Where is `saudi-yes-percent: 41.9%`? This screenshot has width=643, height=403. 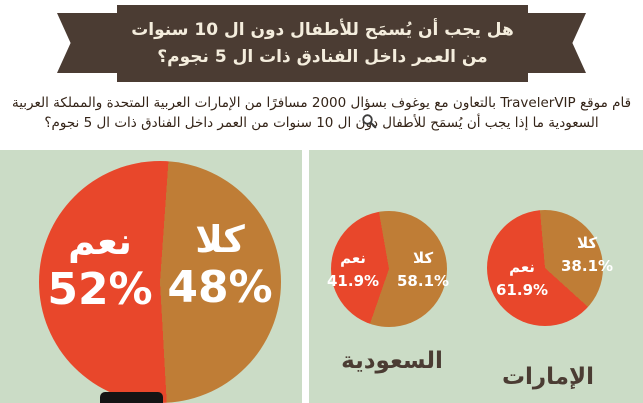
saudi-yes-percent: 41.9% is located at coordinates (353, 281).